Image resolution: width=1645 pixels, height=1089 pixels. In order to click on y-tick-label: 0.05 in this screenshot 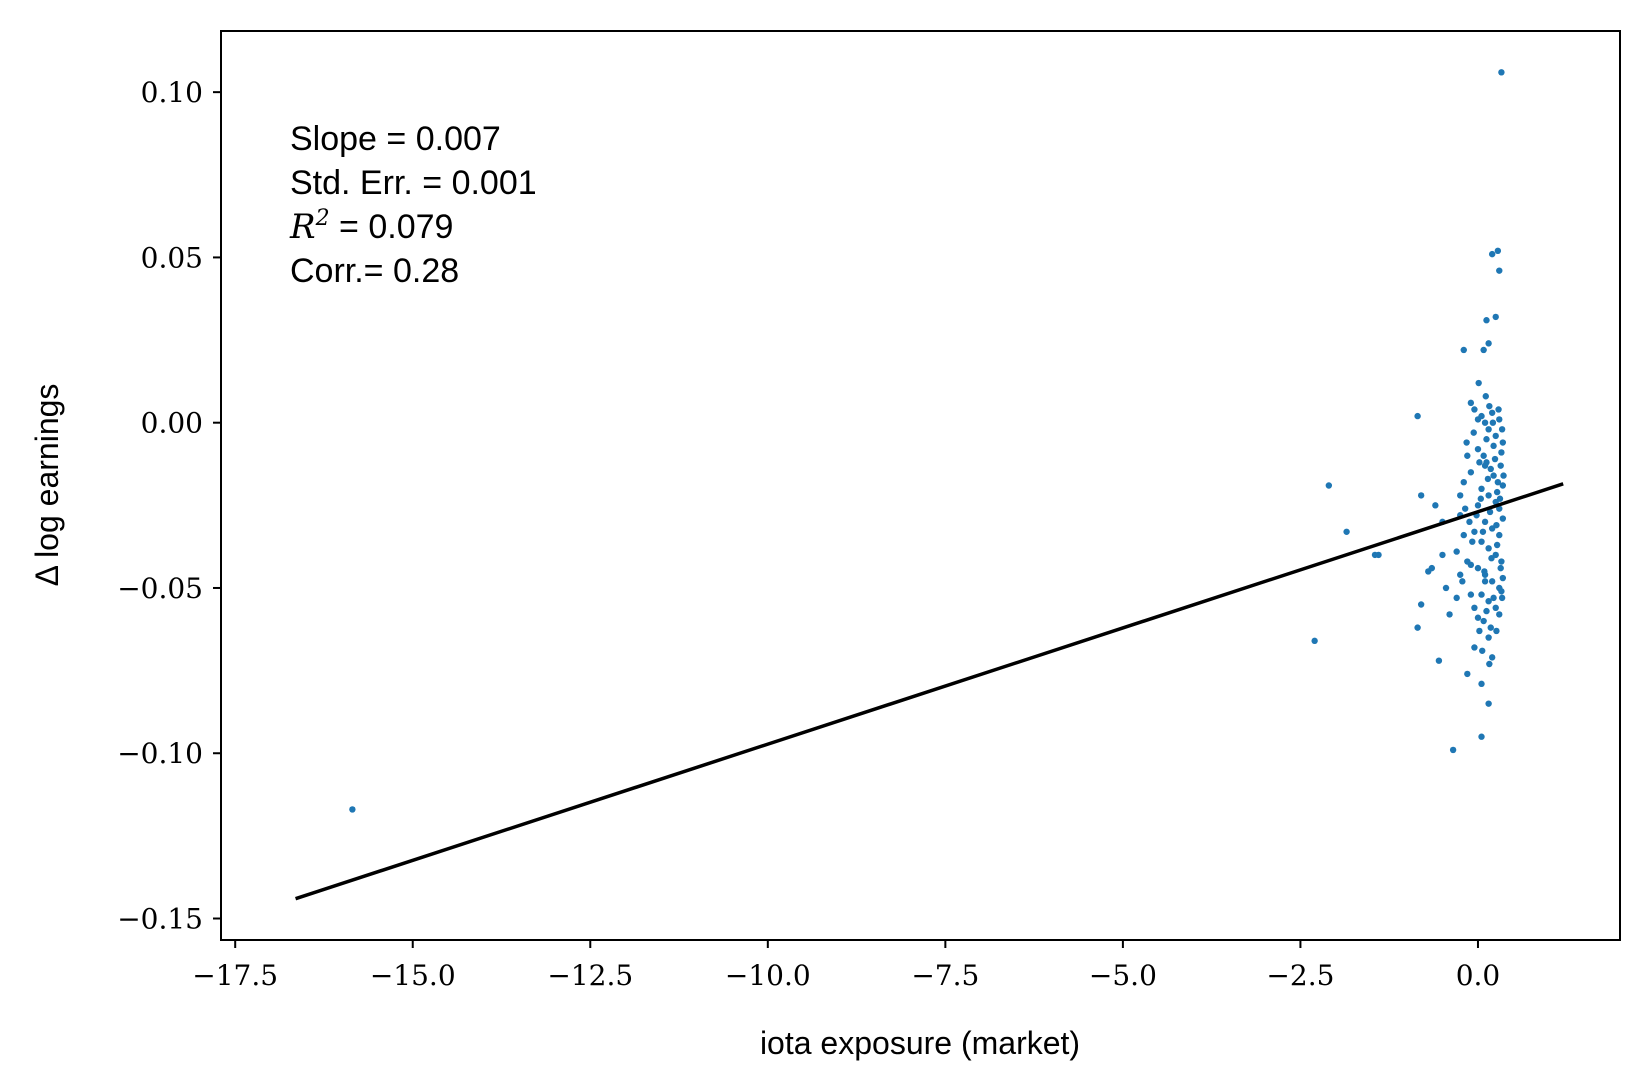, I will do `click(172, 257)`.